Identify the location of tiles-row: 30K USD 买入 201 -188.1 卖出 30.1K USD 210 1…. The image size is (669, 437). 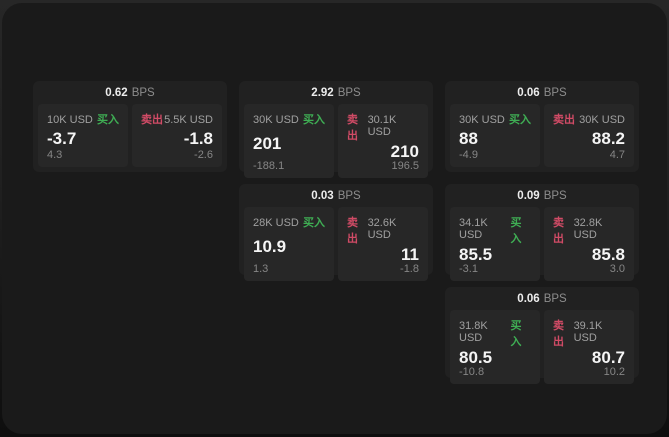
(336, 141).